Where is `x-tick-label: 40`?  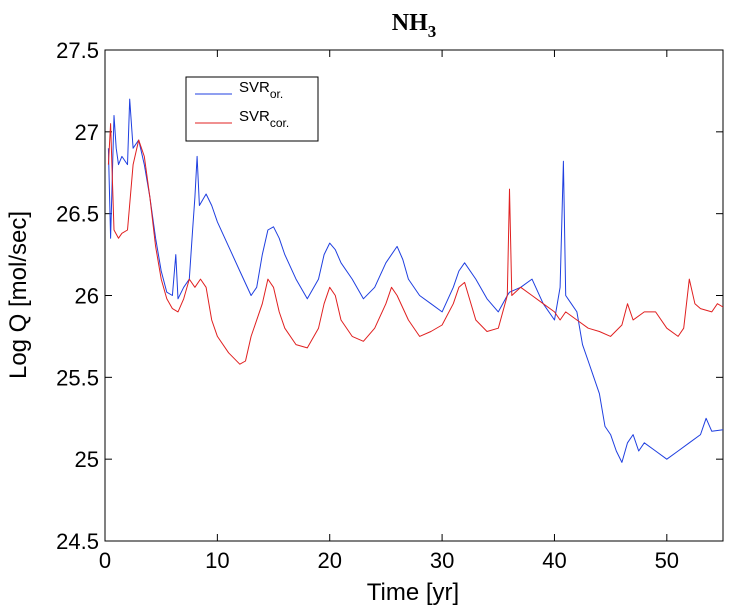 x-tick-label: 40 is located at coordinates (554, 560).